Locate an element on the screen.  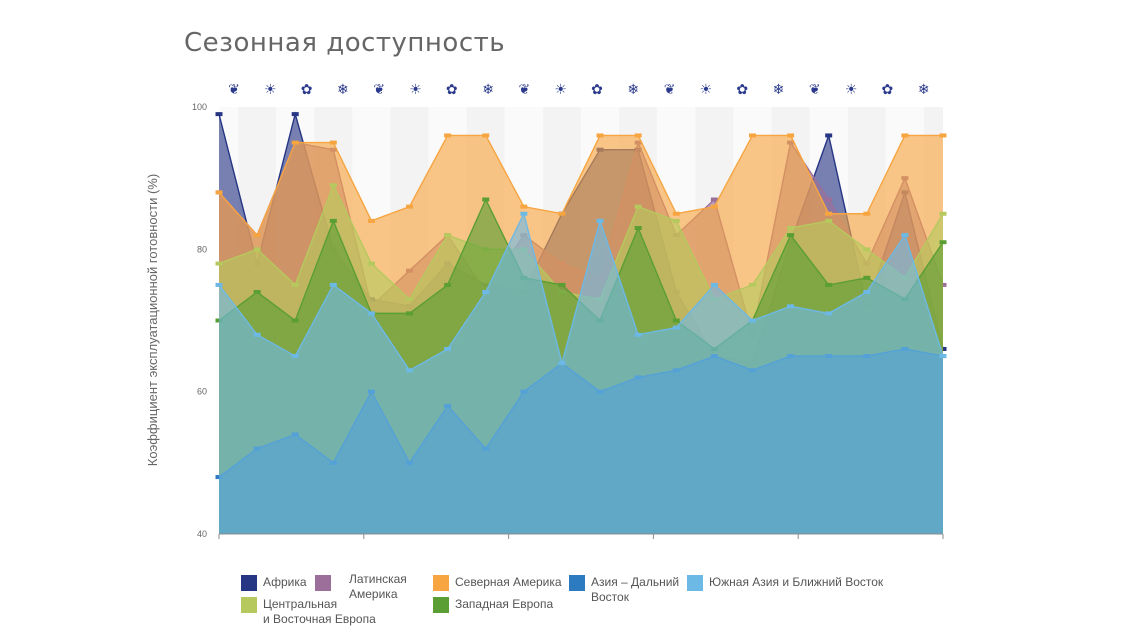
legend-entry-africa: Африка is located at coordinates (274, 583).